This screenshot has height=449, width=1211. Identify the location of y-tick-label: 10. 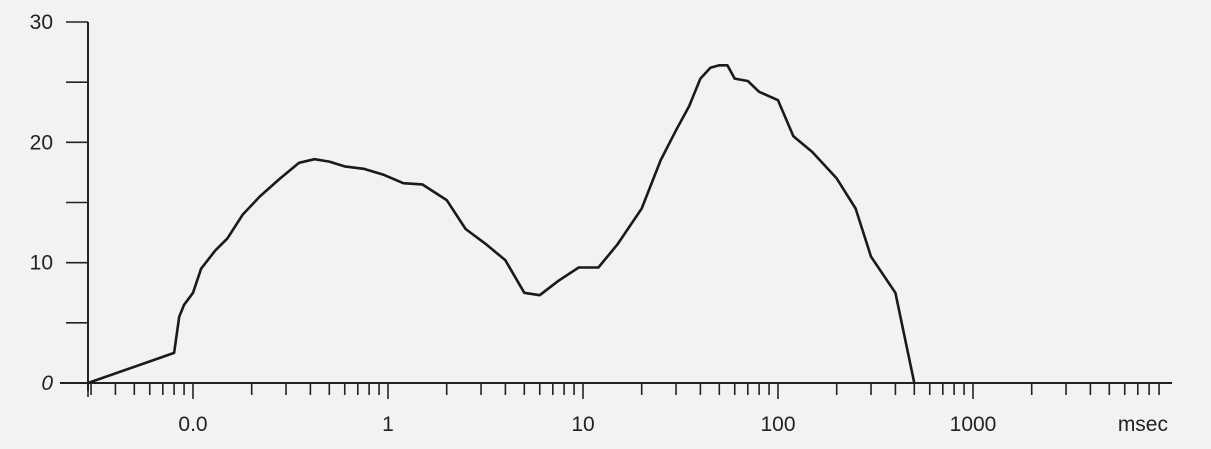
(41, 263).